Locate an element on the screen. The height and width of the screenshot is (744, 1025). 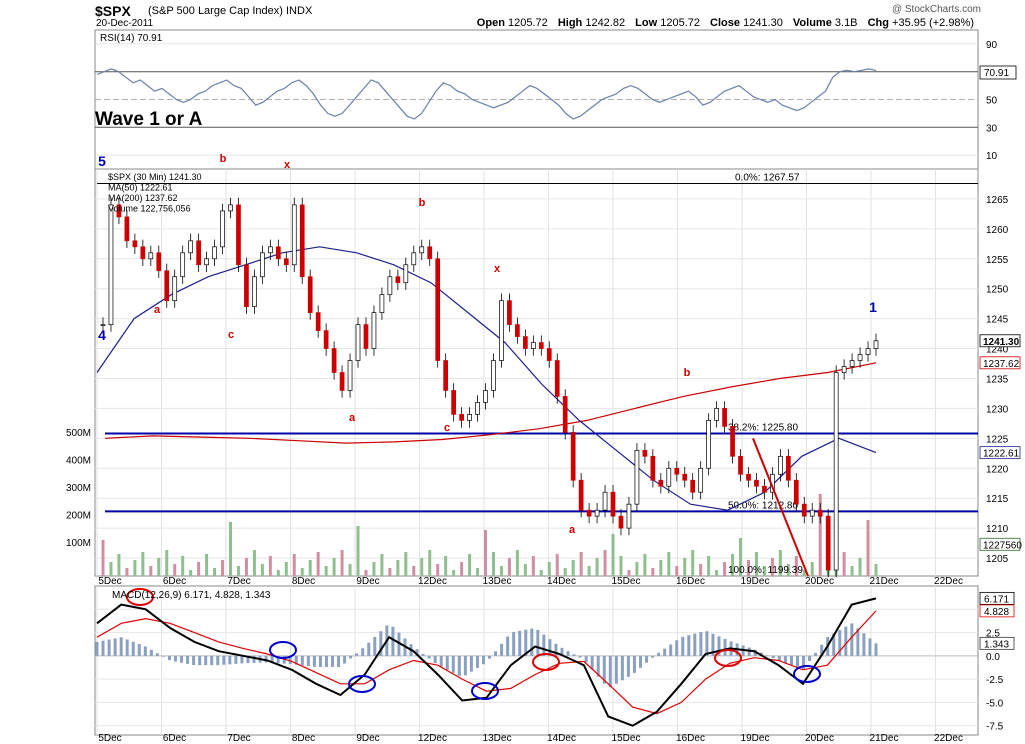
x-axis-label: 16Dec is located at coordinates (690, 738).